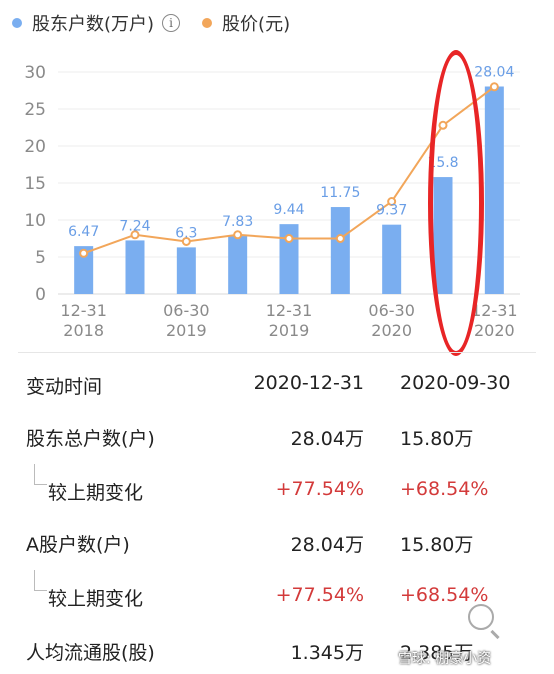  What do you see at coordinates (186, 233) in the screenshot?
I see `bar-data-label: 6.3` at bounding box center [186, 233].